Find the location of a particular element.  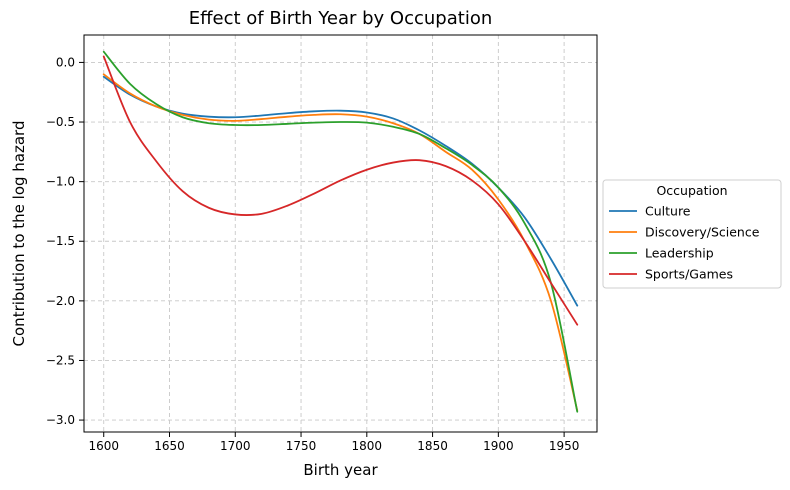

legend-box is located at coordinates (692, 234).